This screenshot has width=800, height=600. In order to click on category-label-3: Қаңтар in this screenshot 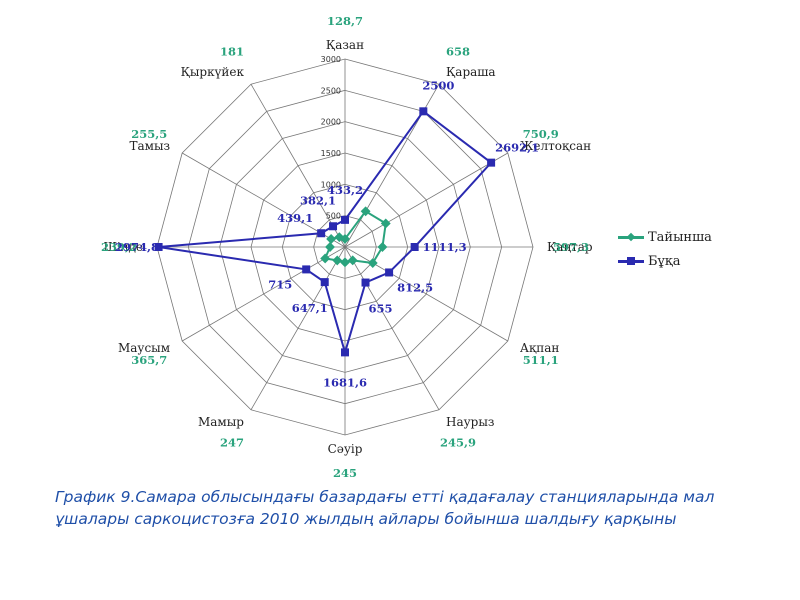, I will do `click(570, 247)`.